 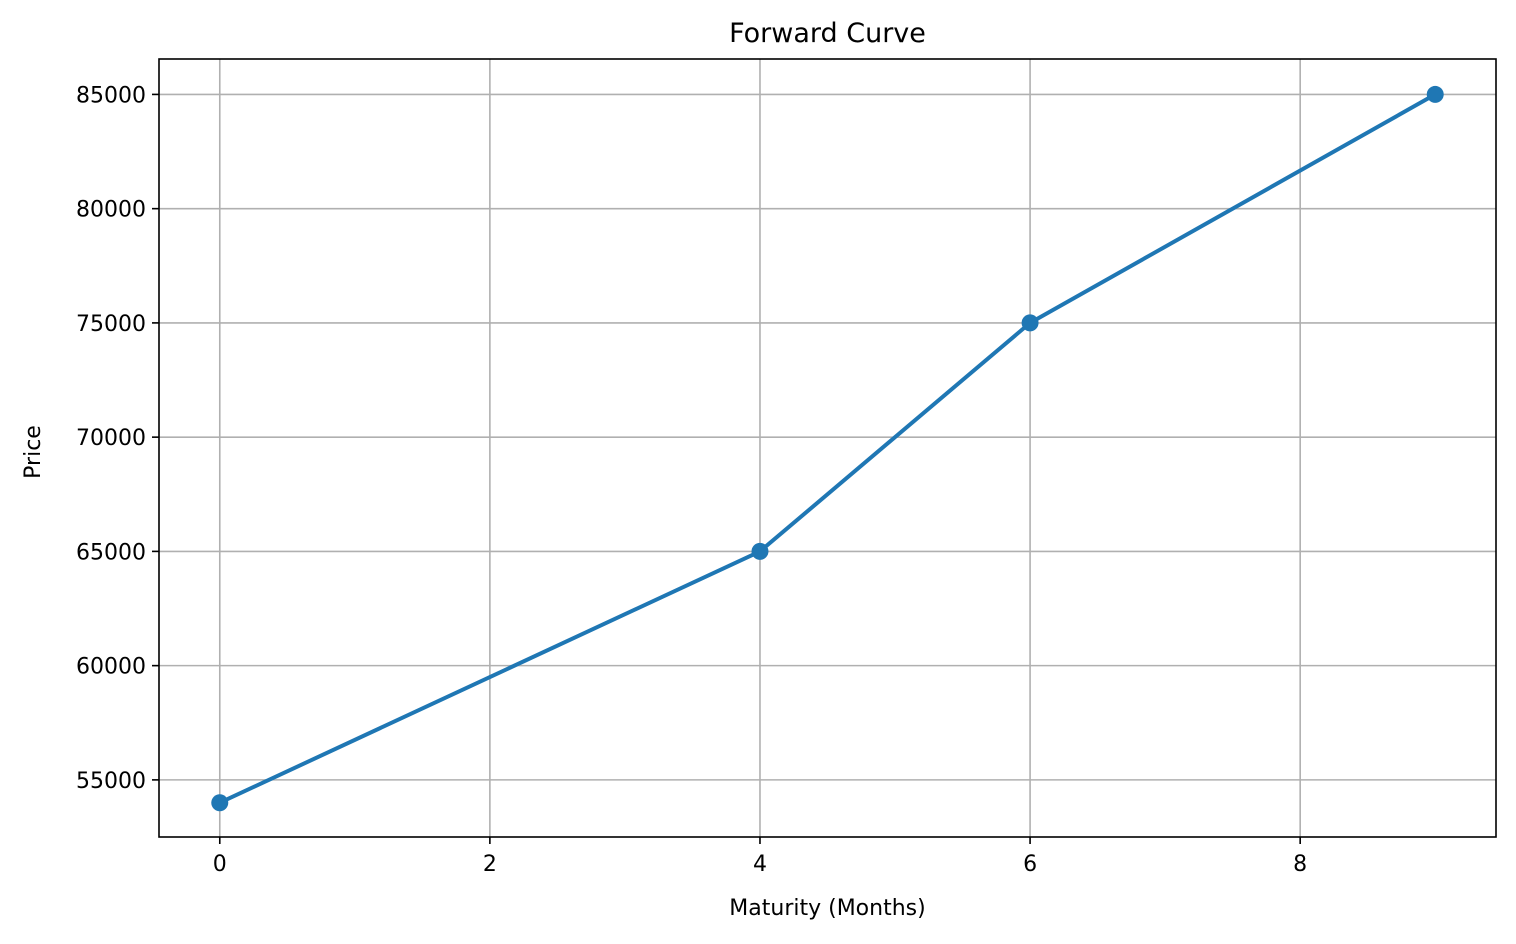 I want to click on x-axis-label: Maturity (Months), so click(x=827, y=908).